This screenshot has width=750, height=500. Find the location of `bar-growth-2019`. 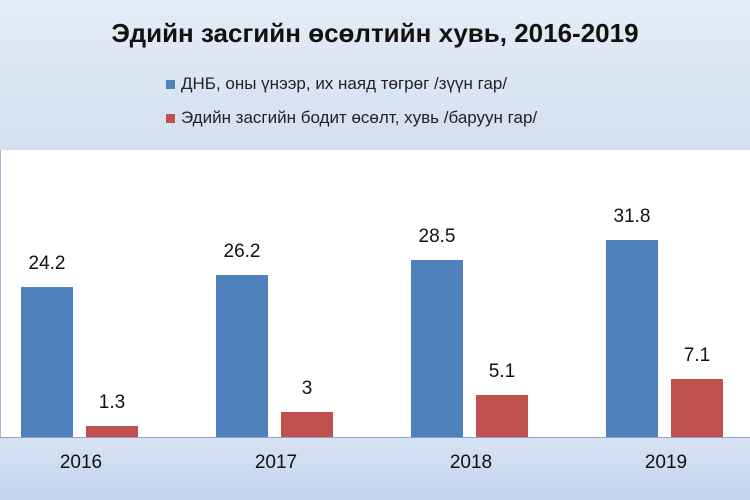

bar-growth-2019 is located at coordinates (697, 408).